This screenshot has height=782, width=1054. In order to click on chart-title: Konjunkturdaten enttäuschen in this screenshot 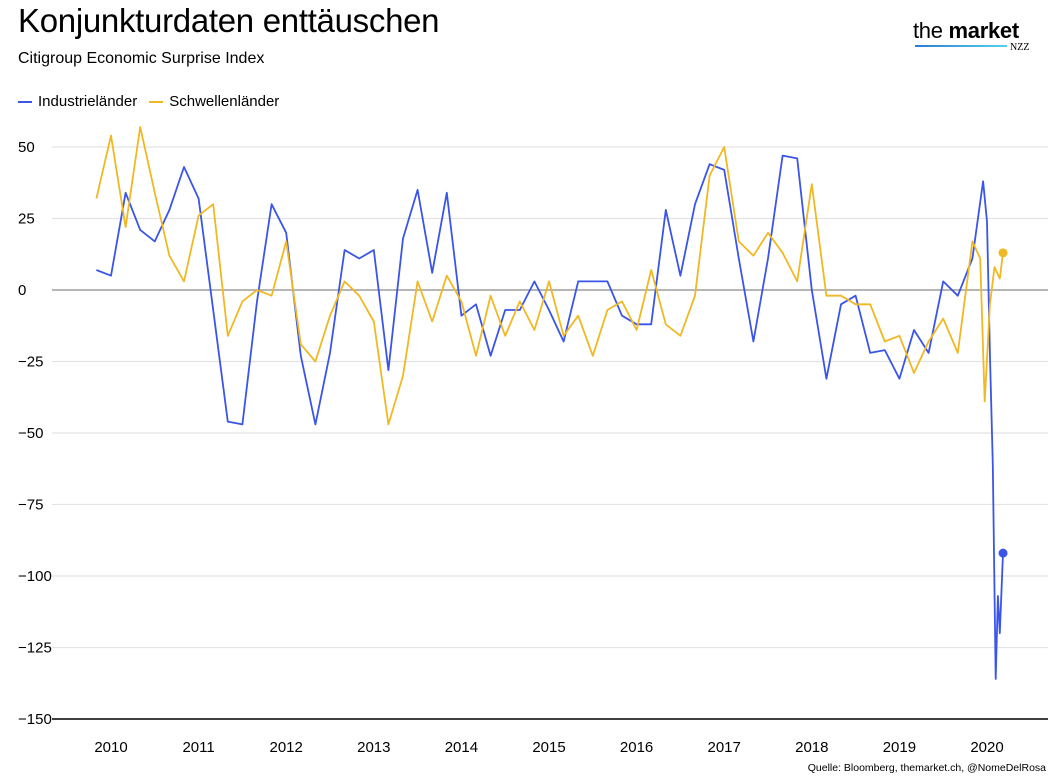, I will do `click(229, 20)`.